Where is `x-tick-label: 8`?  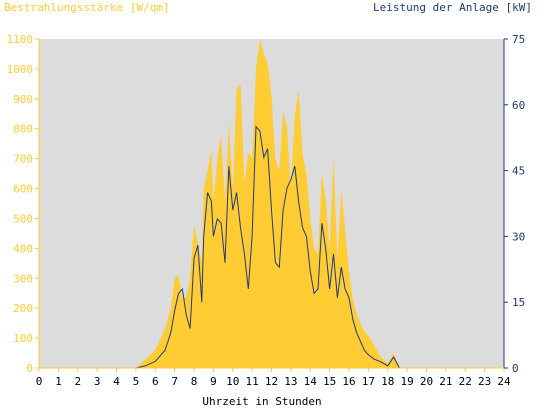 x-tick-label: 8 is located at coordinates (194, 381).